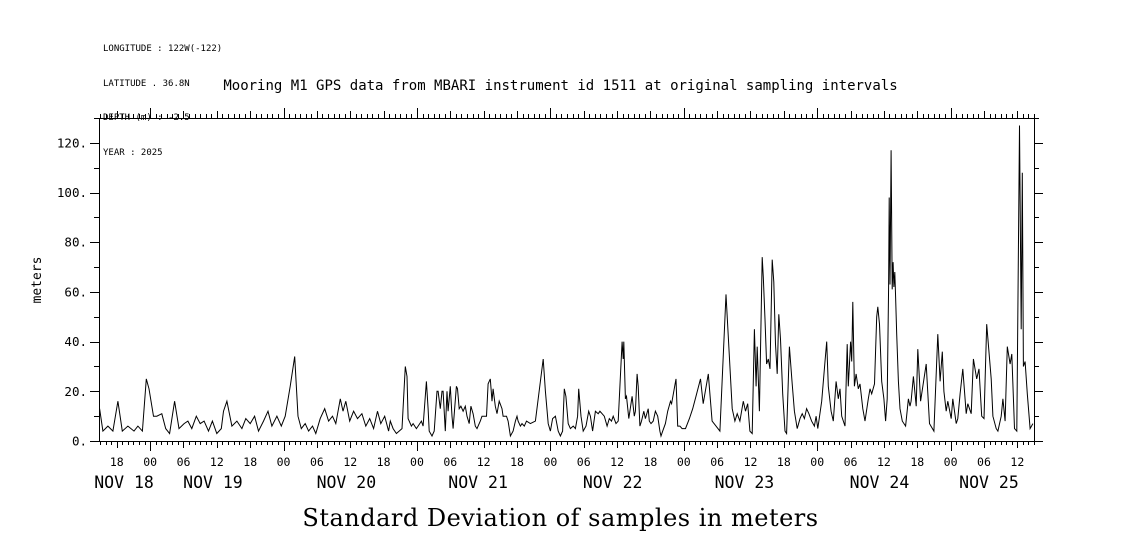 This screenshot has width=1121, height=560. I want to click on x-day-label: NOV 18, so click(124, 482).